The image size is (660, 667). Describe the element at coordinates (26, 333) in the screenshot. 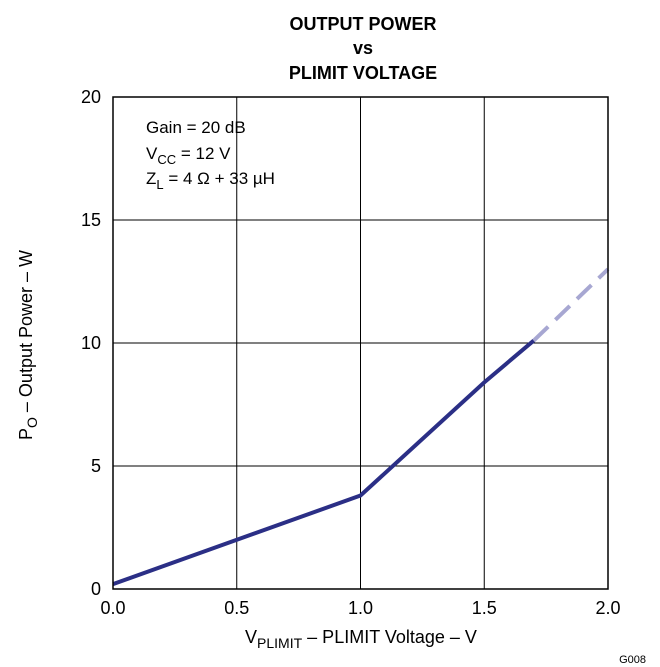

I see `y-axis-label-rest: – Output Power – W` at that location.